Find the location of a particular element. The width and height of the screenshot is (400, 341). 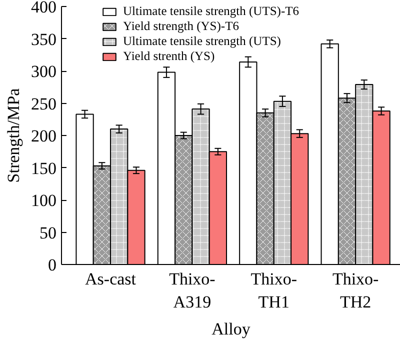

x-axis-title: Alloy is located at coordinates (231, 328).